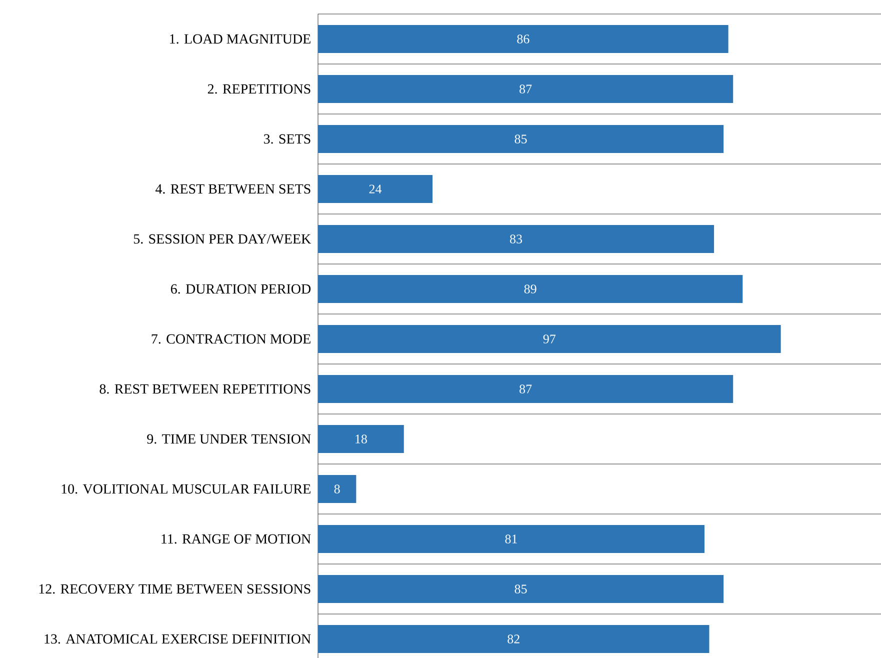 The image size is (881, 658). Describe the element at coordinates (177, 639) in the screenshot. I see `y-tick-label: 13. ANATOMICAL EXERCISE DEFINITION` at that location.